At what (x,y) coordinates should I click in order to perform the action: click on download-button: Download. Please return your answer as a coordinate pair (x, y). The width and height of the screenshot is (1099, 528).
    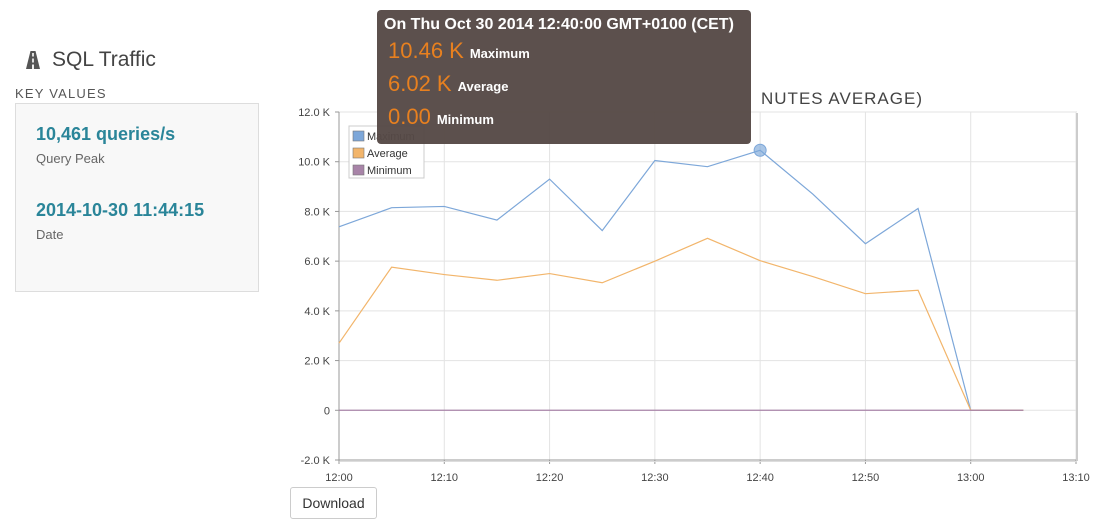
    Looking at the image, I should click on (333, 503).